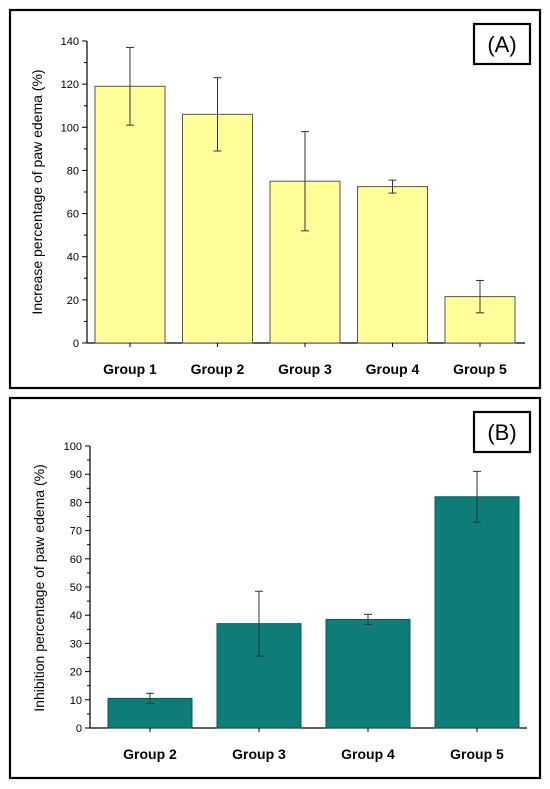 The image size is (550, 789). Describe the element at coordinates (70, 85) in the screenshot. I see `y-tick-label: 120` at that location.